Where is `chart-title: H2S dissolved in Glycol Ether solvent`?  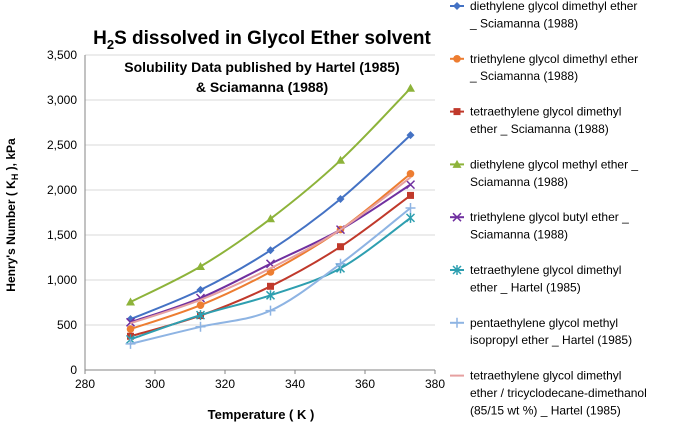 chart-title: H2S dissolved in Glycol Ether solvent is located at coordinates (262, 40).